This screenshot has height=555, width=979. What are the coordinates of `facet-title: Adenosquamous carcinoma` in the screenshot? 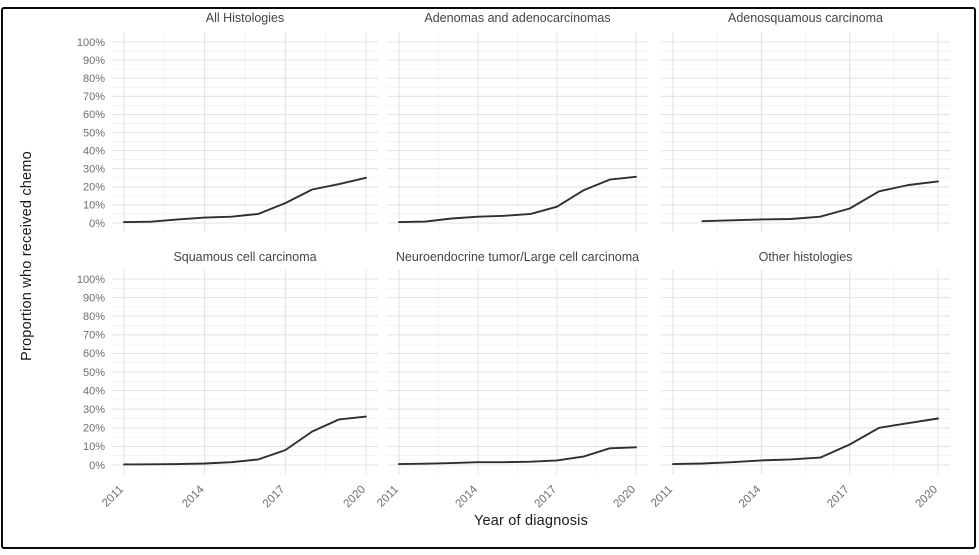 It's located at (805, 18).